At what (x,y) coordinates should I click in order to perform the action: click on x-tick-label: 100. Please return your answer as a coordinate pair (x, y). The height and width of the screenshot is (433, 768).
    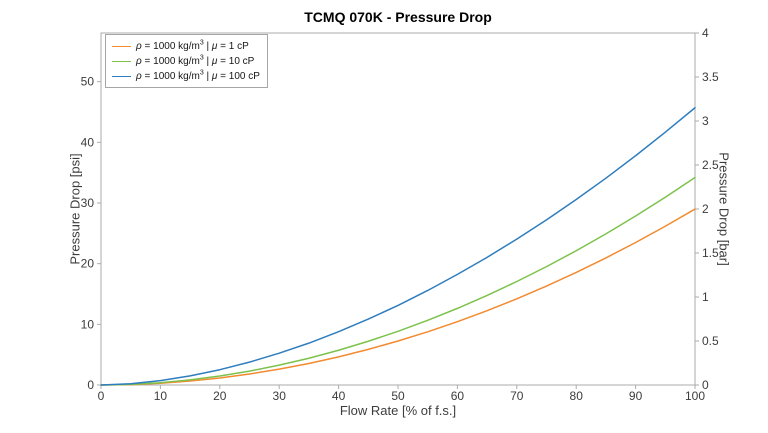
    Looking at the image, I should click on (695, 396).